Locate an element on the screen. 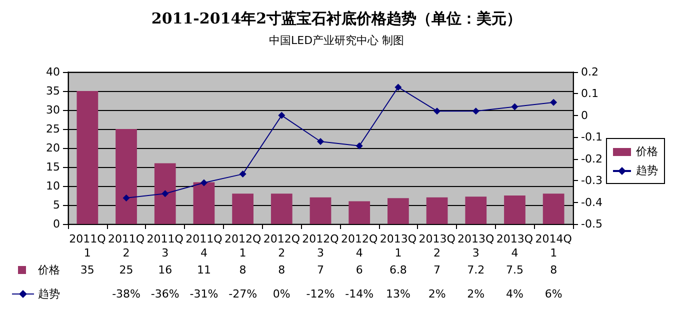  x-tick-label: 2011Q4 is located at coordinates (204, 246).